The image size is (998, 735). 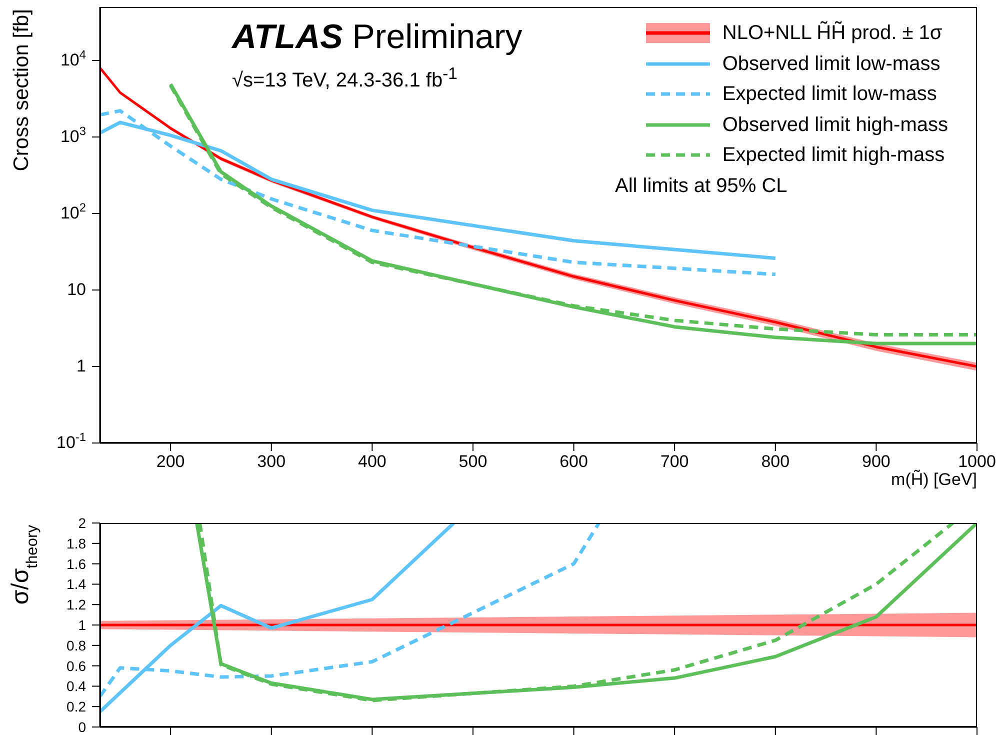 I want to click on x-tick-label: 800, so click(x=775, y=461).